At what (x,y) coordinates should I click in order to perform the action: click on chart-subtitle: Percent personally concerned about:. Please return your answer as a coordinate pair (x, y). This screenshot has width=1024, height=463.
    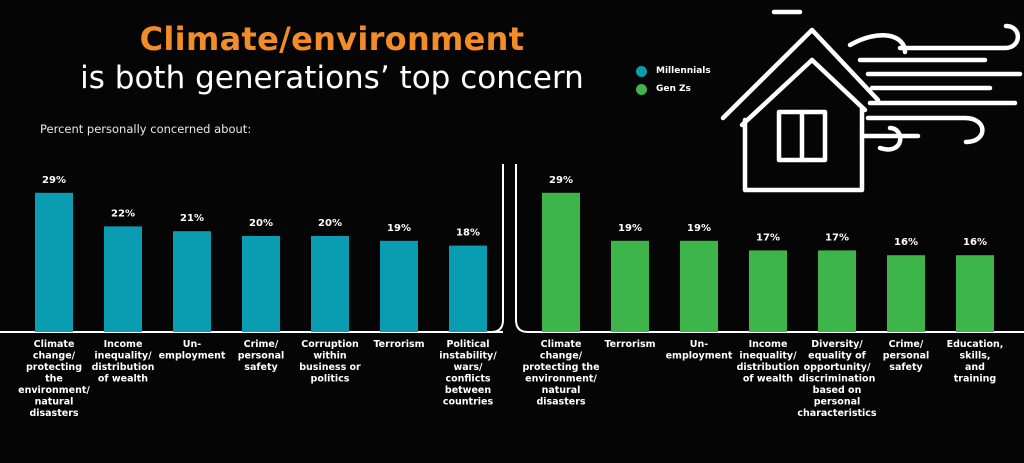
    Looking at the image, I should click on (146, 129).